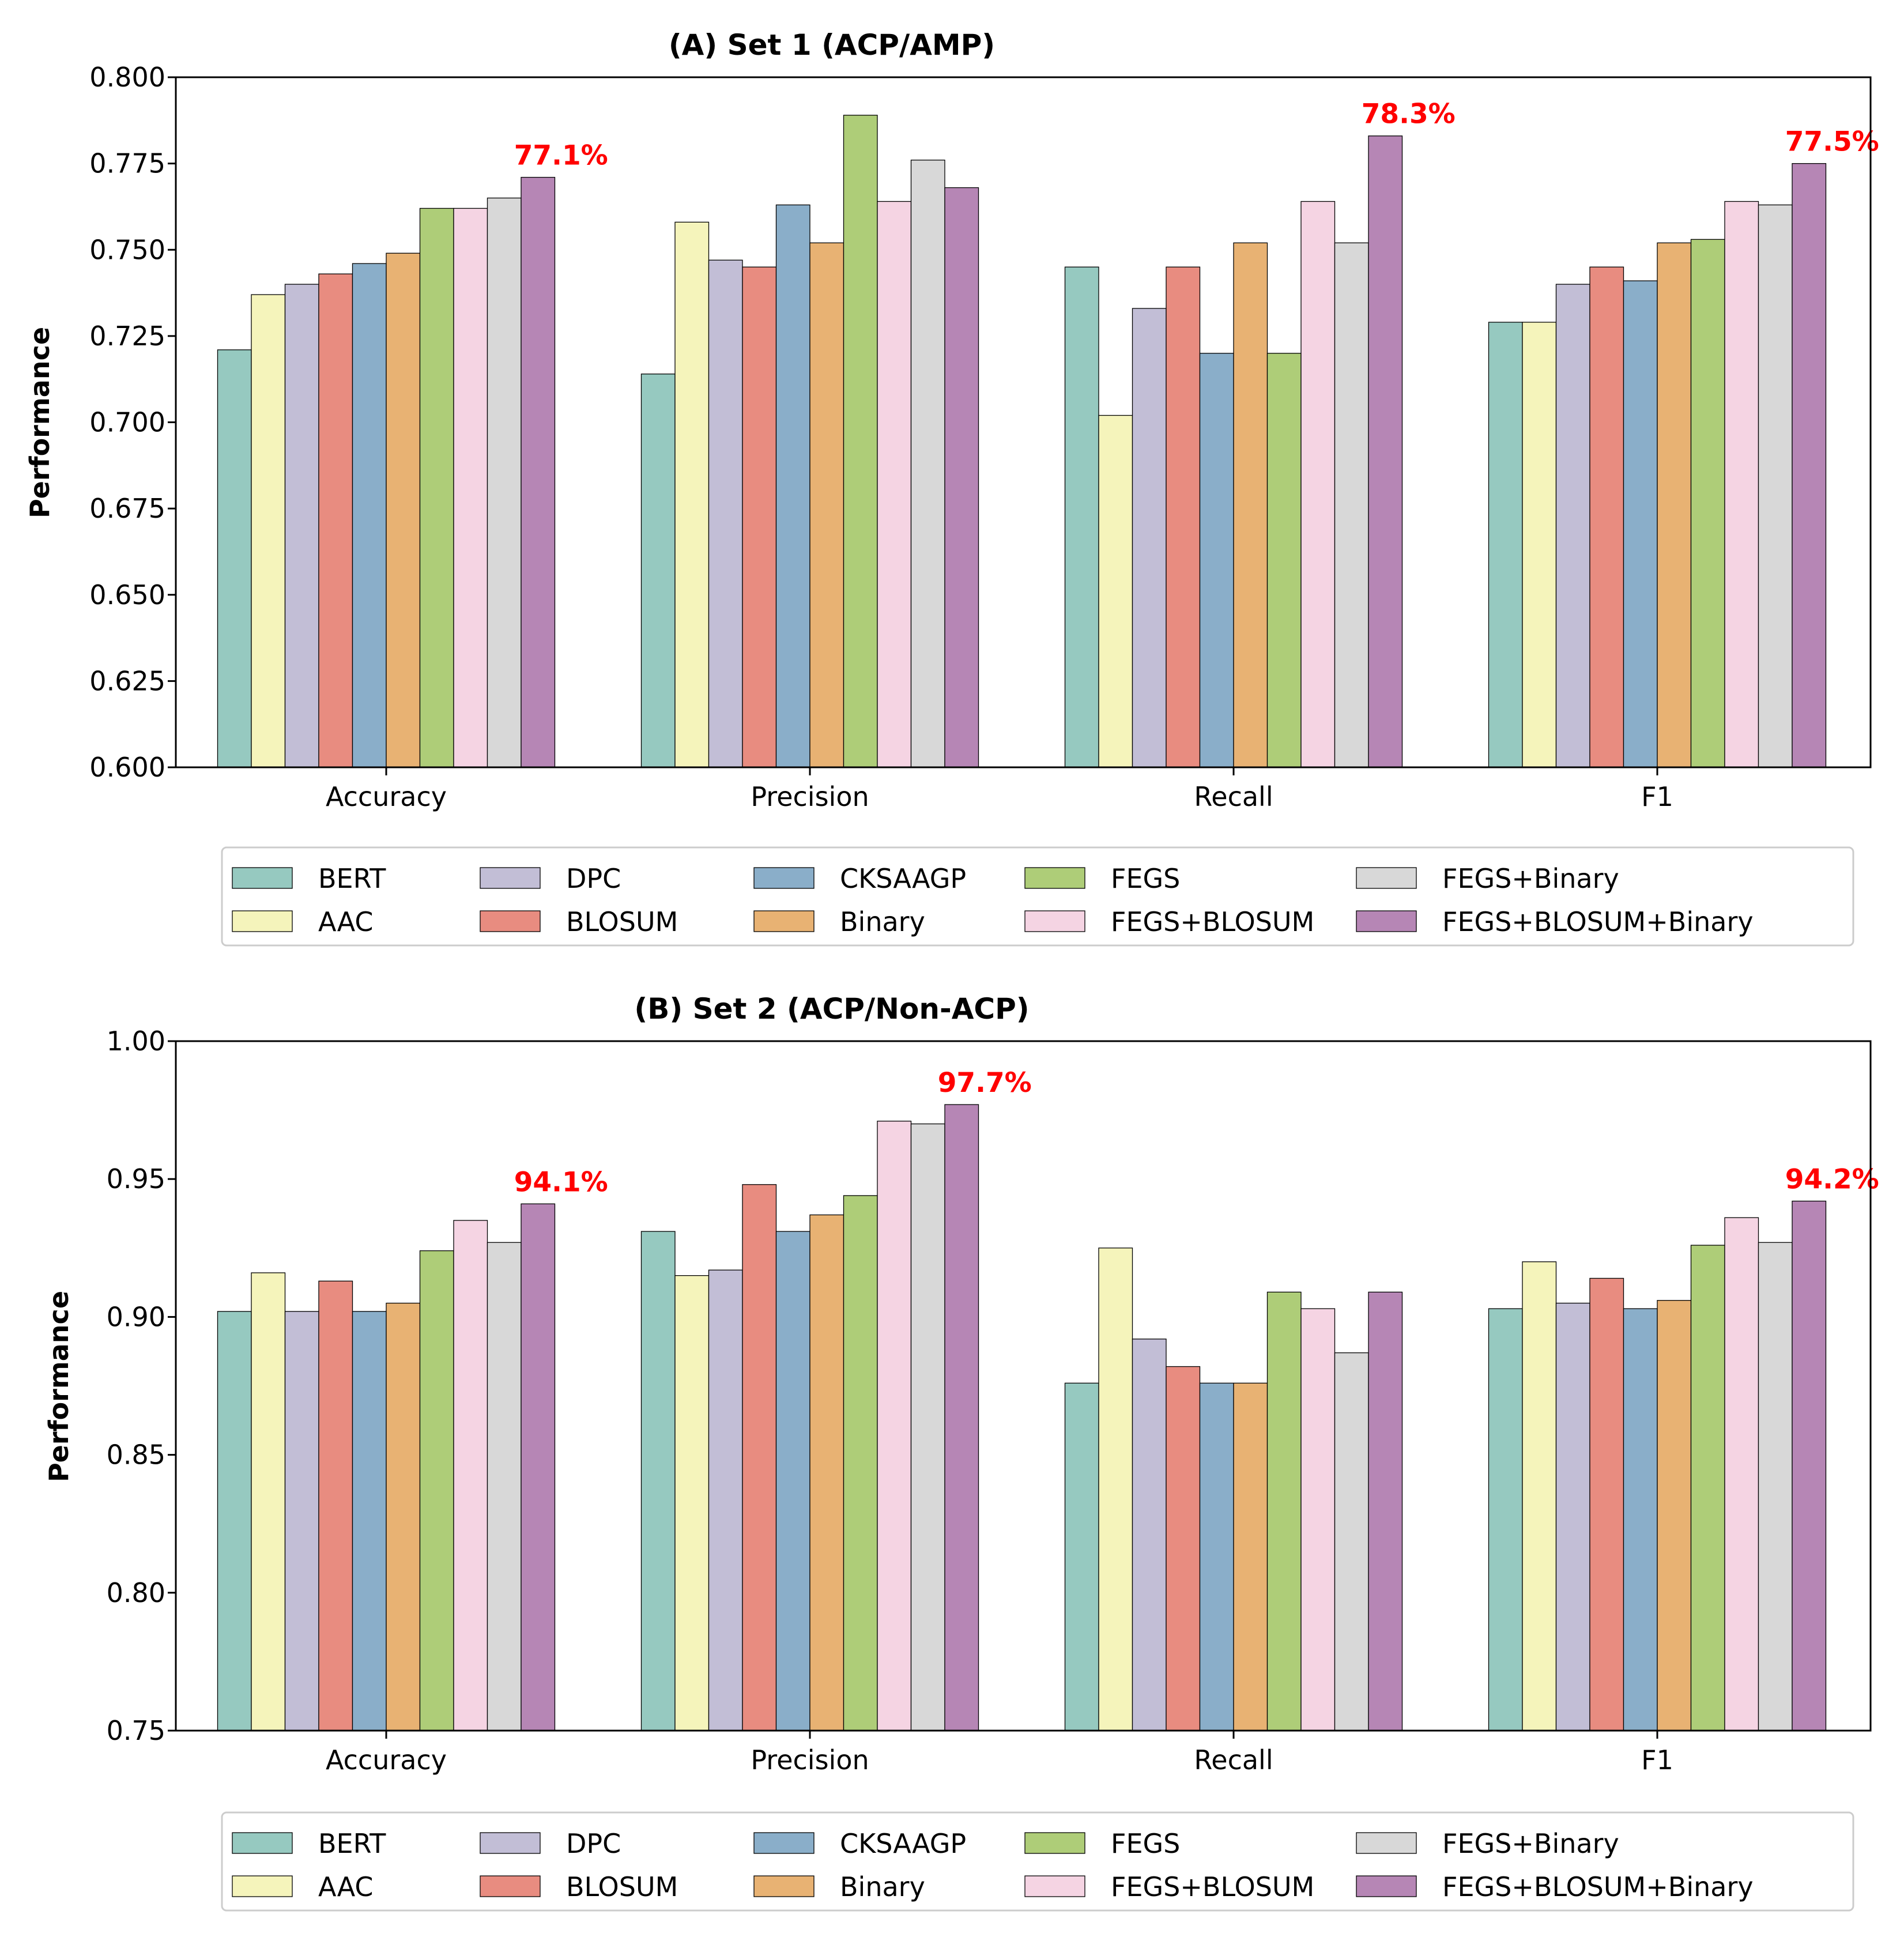  Describe the element at coordinates (831, 1009) in the screenshot. I see `chart-title: (B) Set 2 (ACP/Non-ACP)` at that location.